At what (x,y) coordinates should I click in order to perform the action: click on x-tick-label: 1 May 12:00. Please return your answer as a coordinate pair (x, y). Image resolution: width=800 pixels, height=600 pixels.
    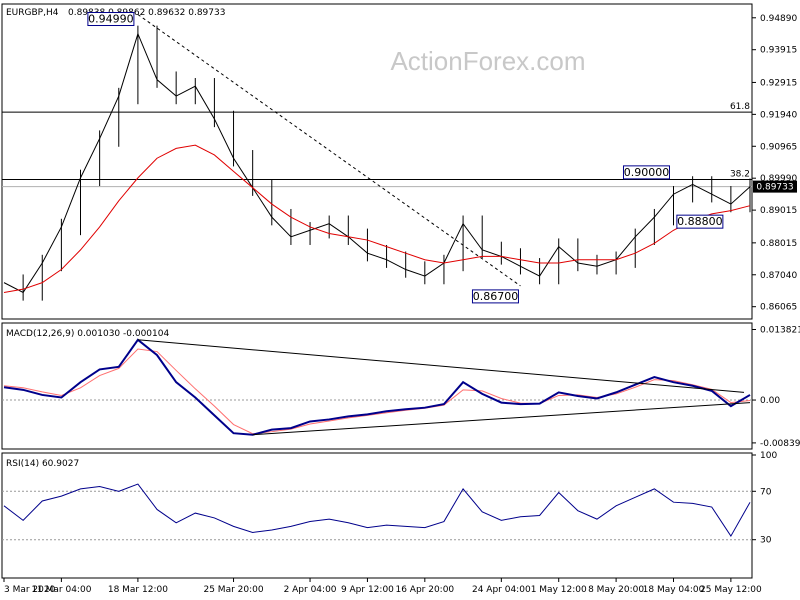
    Looking at the image, I should click on (559, 590).